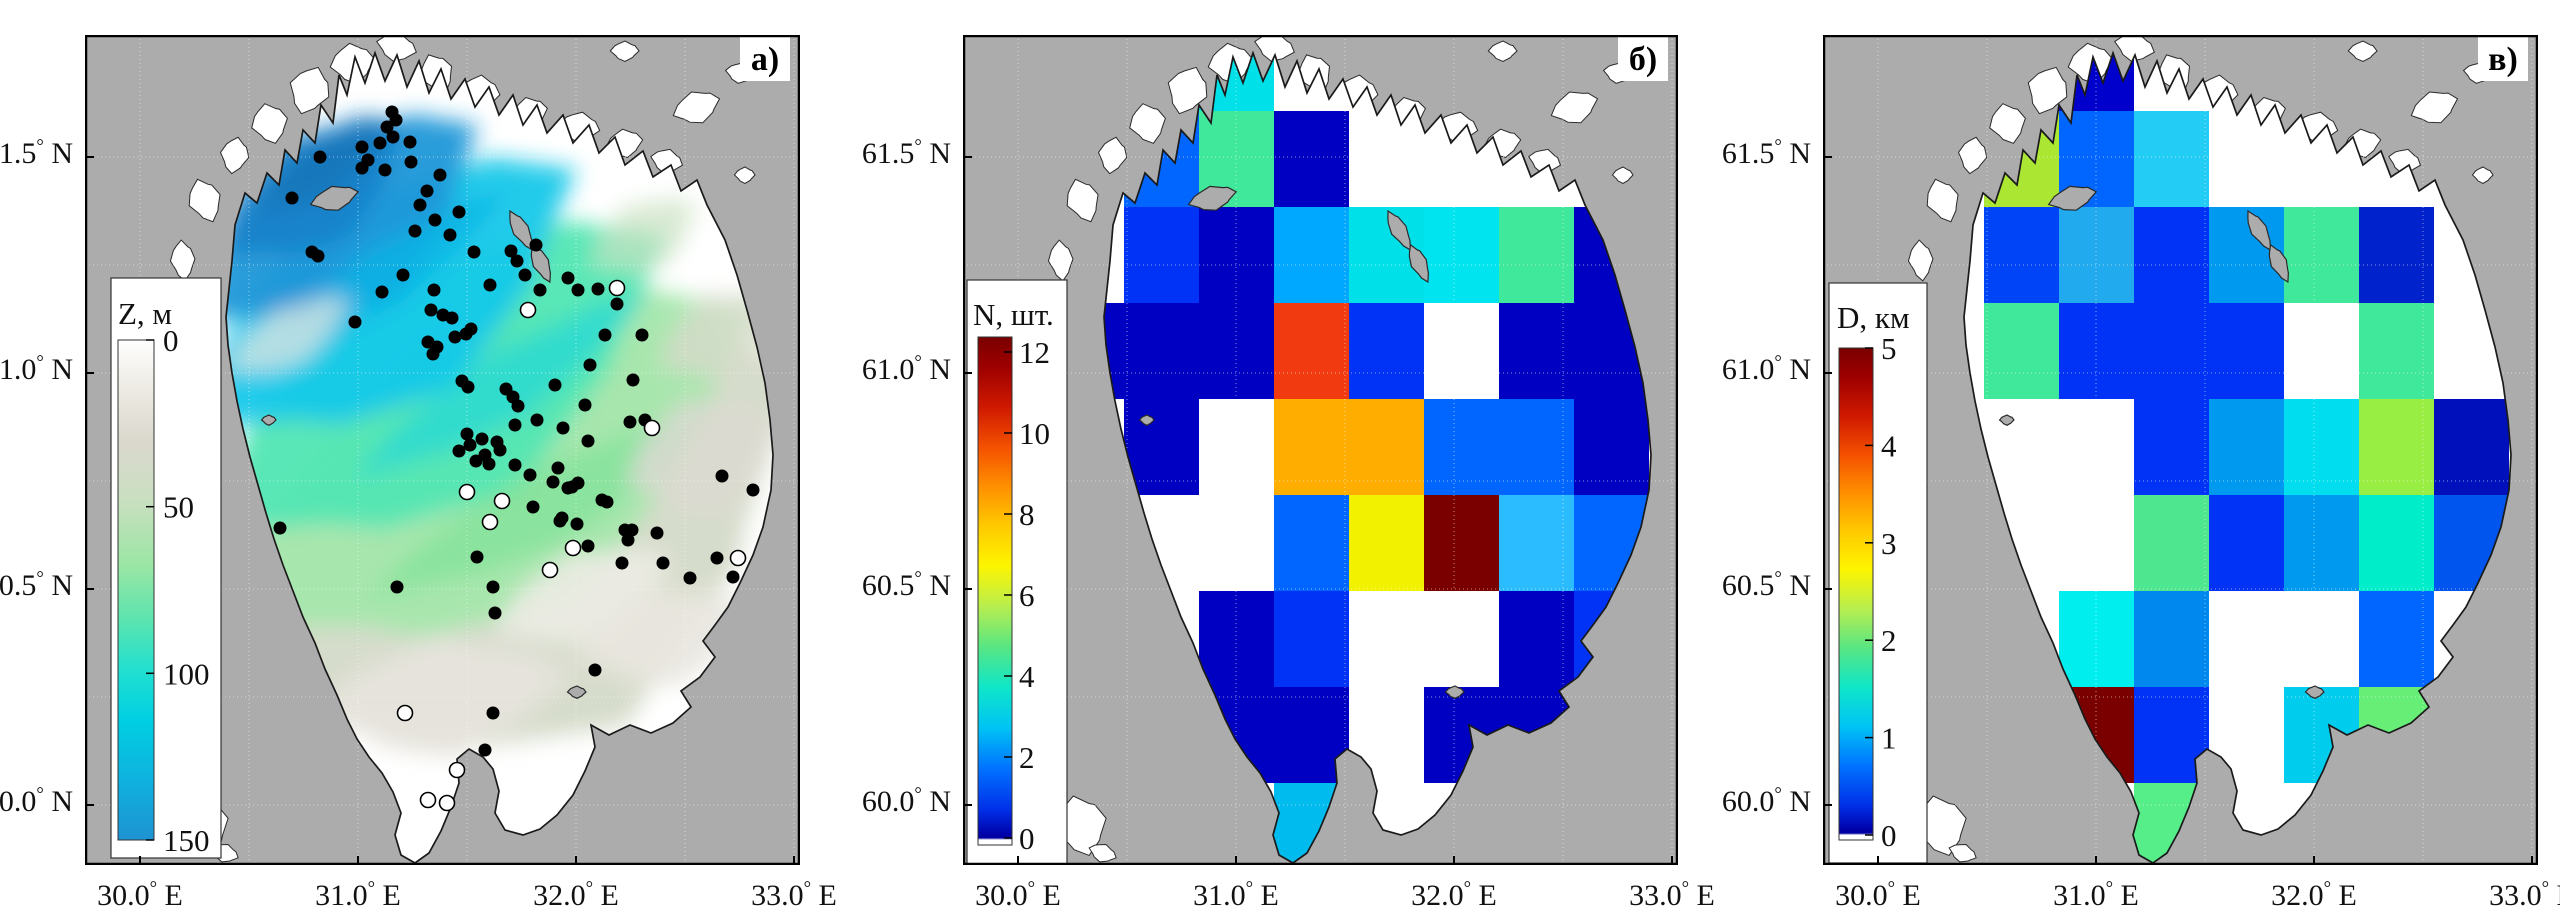  I want to click on colorbar-title: N, шт., so click(1013, 314).